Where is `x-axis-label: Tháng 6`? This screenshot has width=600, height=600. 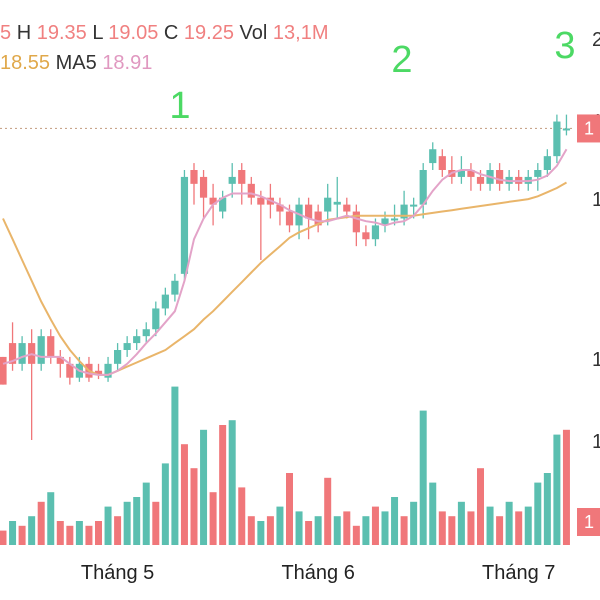
x-axis-label: Tháng 6 is located at coordinates (317, 573).